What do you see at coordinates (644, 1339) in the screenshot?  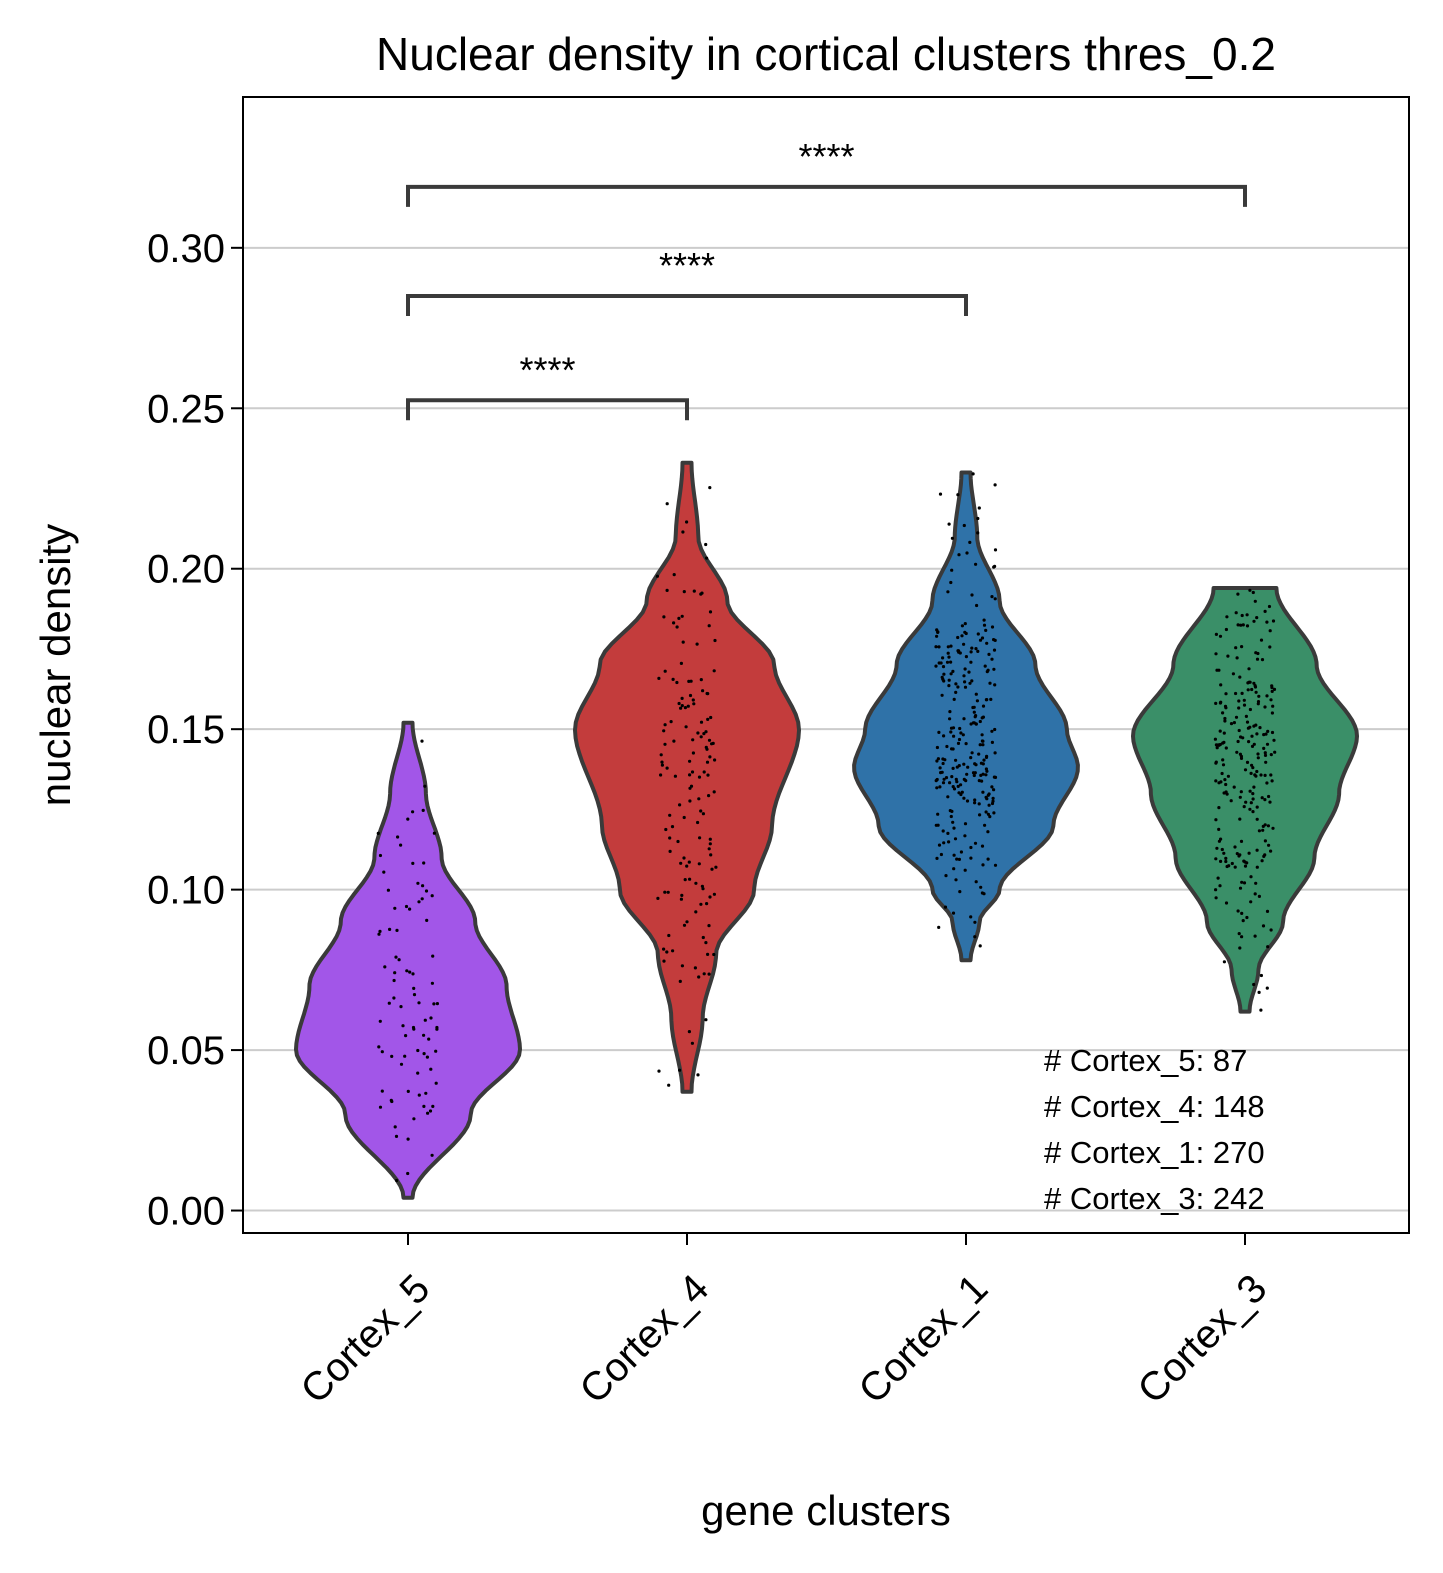 I see `x-tick-label: Cortex_4` at bounding box center [644, 1339].